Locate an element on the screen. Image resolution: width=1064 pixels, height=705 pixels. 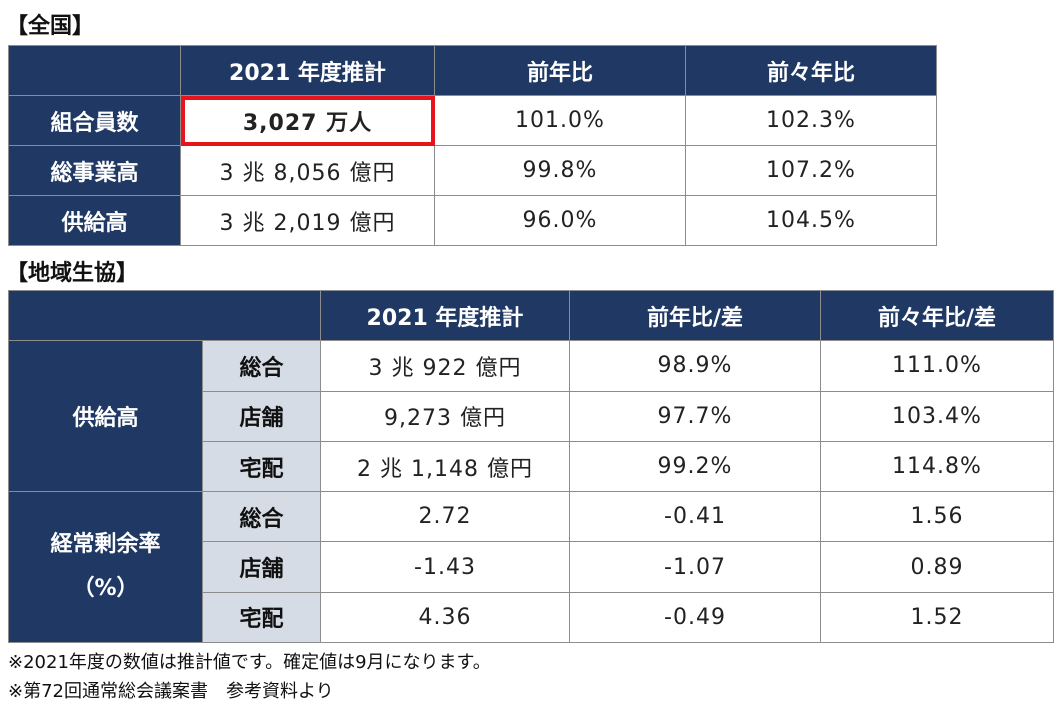
estimate-value: -1.43 is located at coordinates (445, 567).